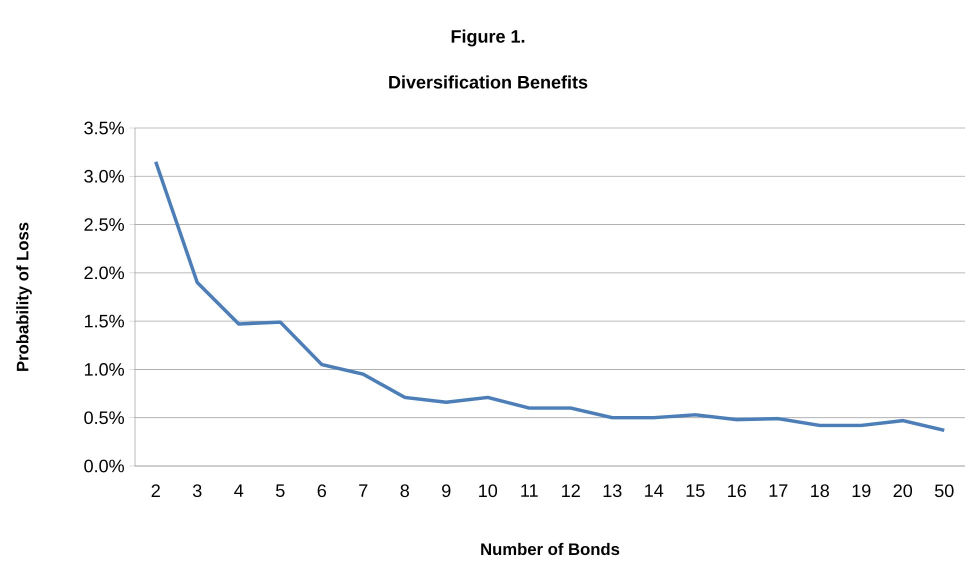 Image resolution: width=967 pixels, height=563 pixels. What do you see at coordinates (280, 490) in the screenshot?
I see `x-tick-label: 5` at bounding box center [280, 490].